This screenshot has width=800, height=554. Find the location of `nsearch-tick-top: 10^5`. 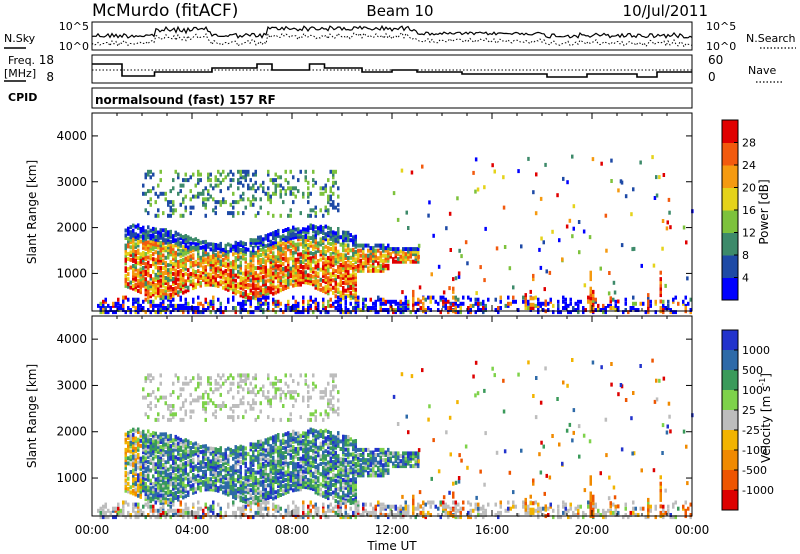

nsearch-tick-top: 10^5 is located at coordinates (721, 26).